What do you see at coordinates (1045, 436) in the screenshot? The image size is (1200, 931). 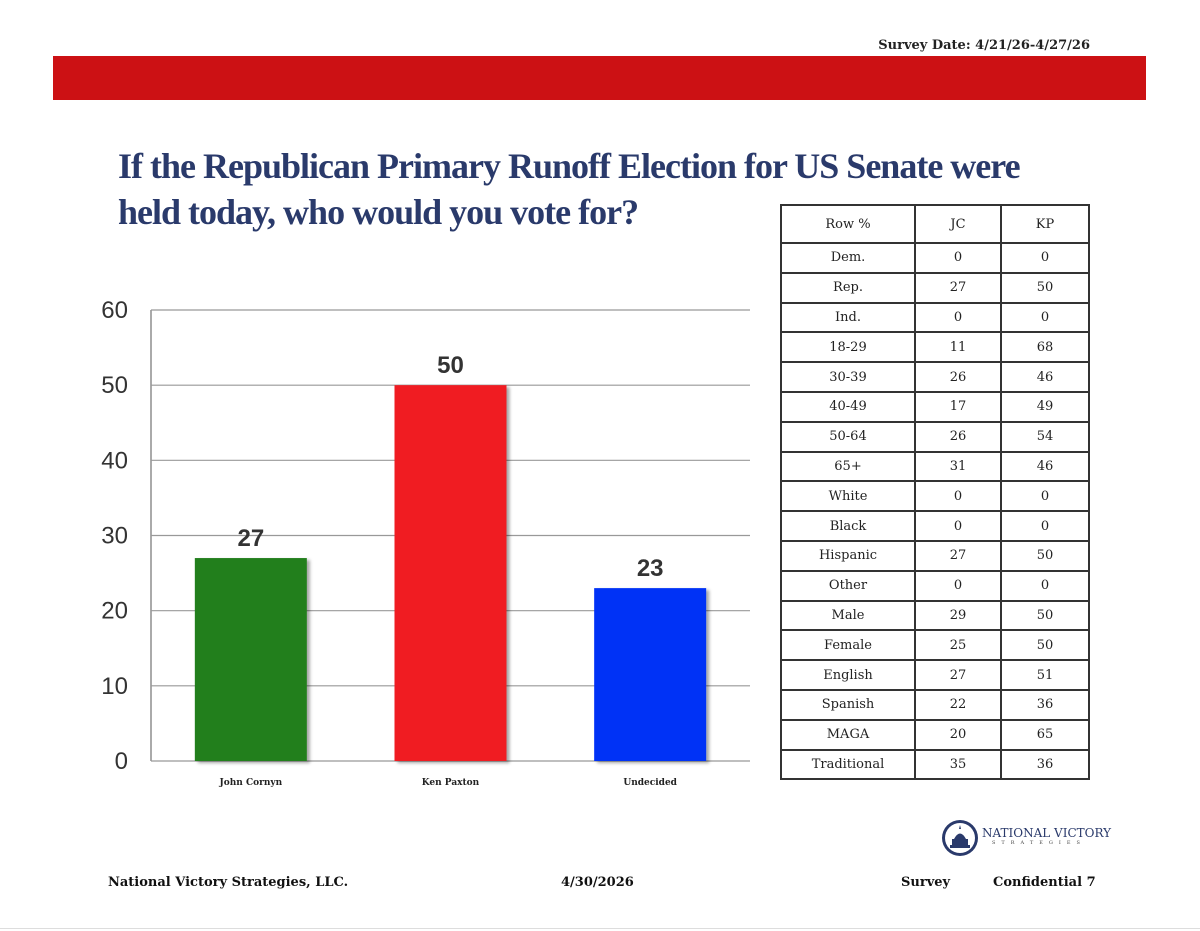 I see `crosstab-cell-kp: 54` at bounding box center [1045, 436].